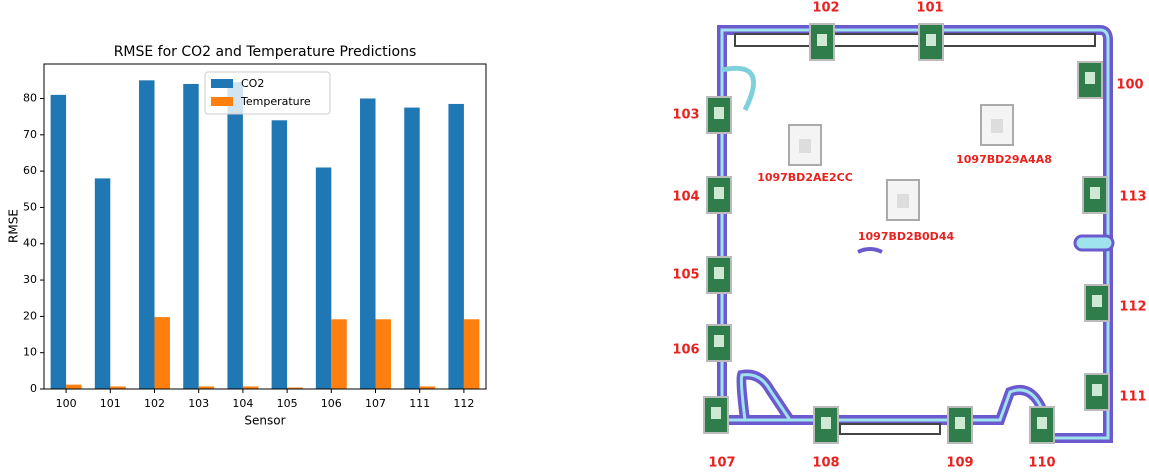 The height and width of the screenshot is (473, 1149). What do you see at coordinates (685, 197) in the screenshot?
I see `sensor-label: 104` at bounding box center [685, 197].